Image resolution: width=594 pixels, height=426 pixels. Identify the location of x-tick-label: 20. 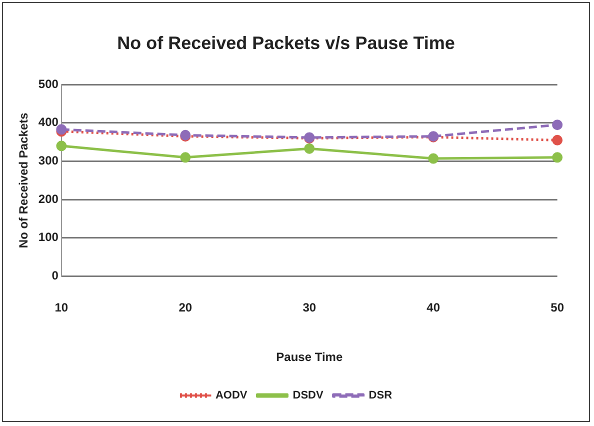
(185, 307).